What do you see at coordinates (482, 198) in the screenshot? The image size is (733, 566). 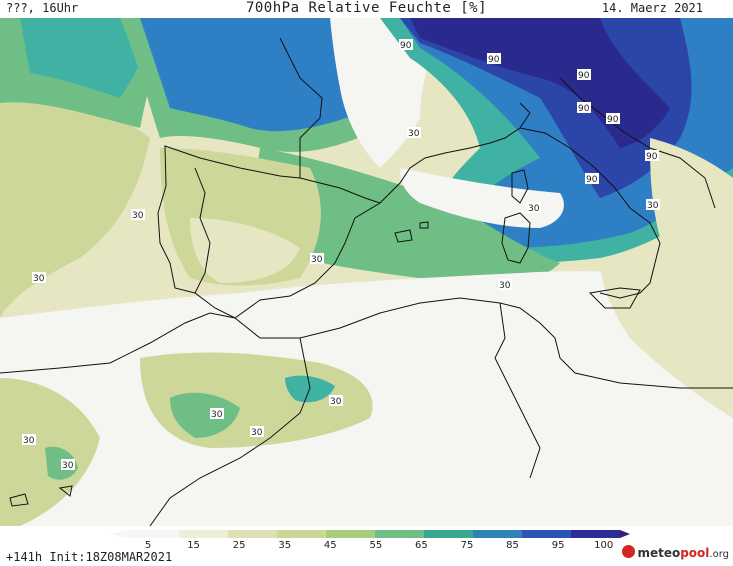 I see `humidity-region-med-dry` at bounding box center [482, 198].